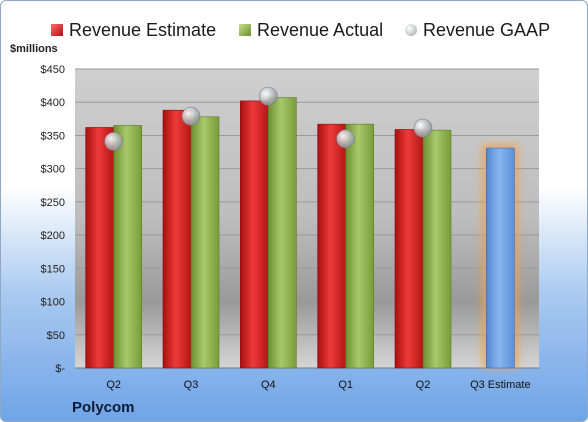 The image size is (588, 422). Describe the element at coordinates (487, 29) in the screenshot. I see `legend-label-gaap: Revenue GAAP` at that location.